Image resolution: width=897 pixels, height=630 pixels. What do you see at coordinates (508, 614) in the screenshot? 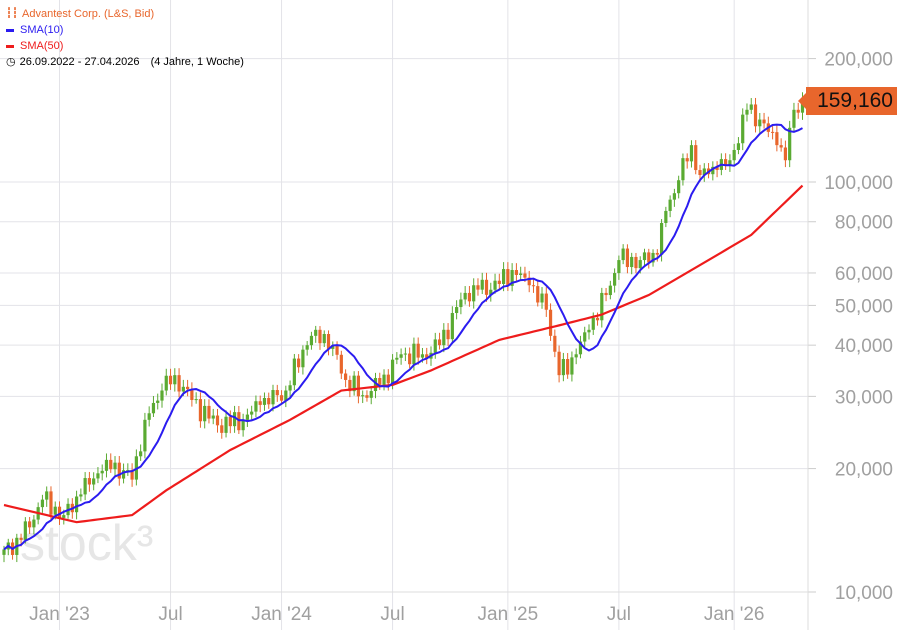
I see `x-tick-label: Jan '25` at bounding box center [508, 614].